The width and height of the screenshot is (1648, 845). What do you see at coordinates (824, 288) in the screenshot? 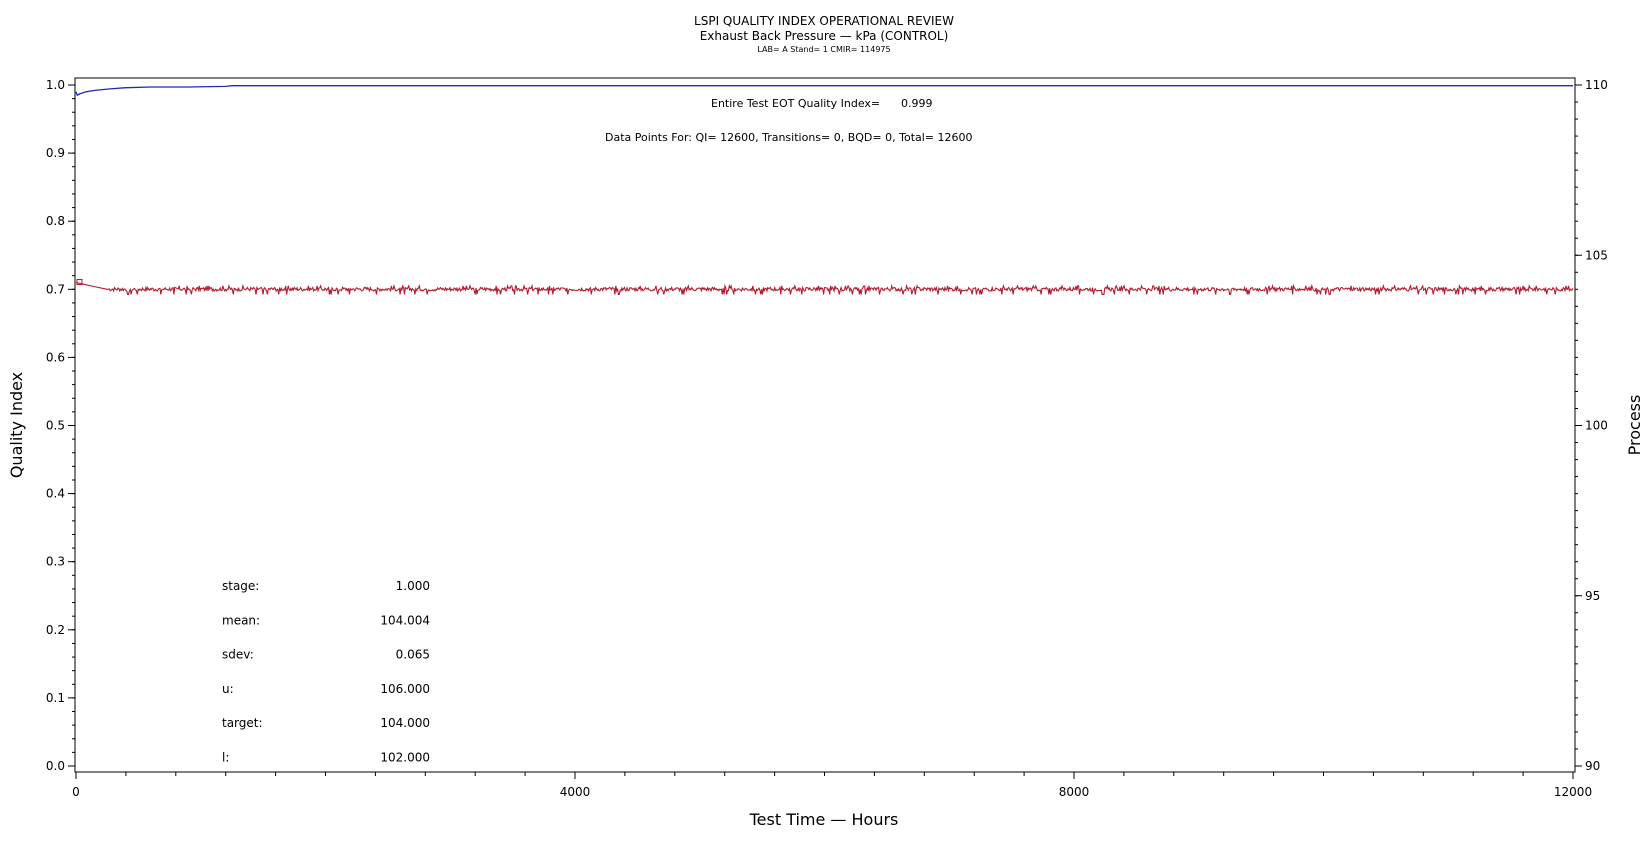
I see `process-trace-line` at bounding box center [824, 288].